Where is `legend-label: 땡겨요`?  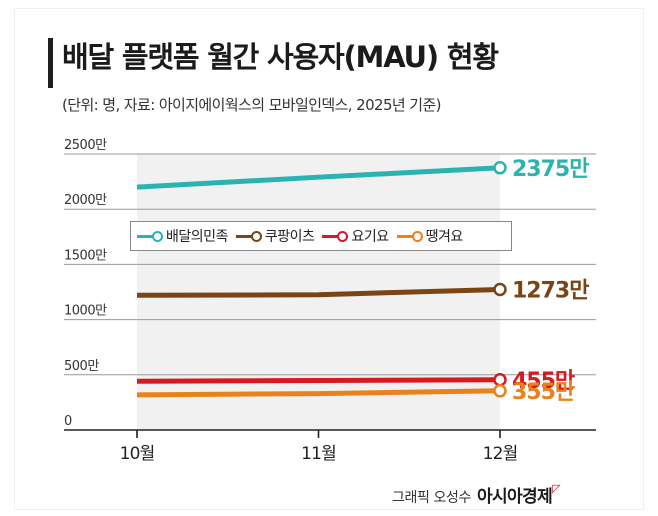
legend-label: 땡겨요 is located at coordinates (444, 237).